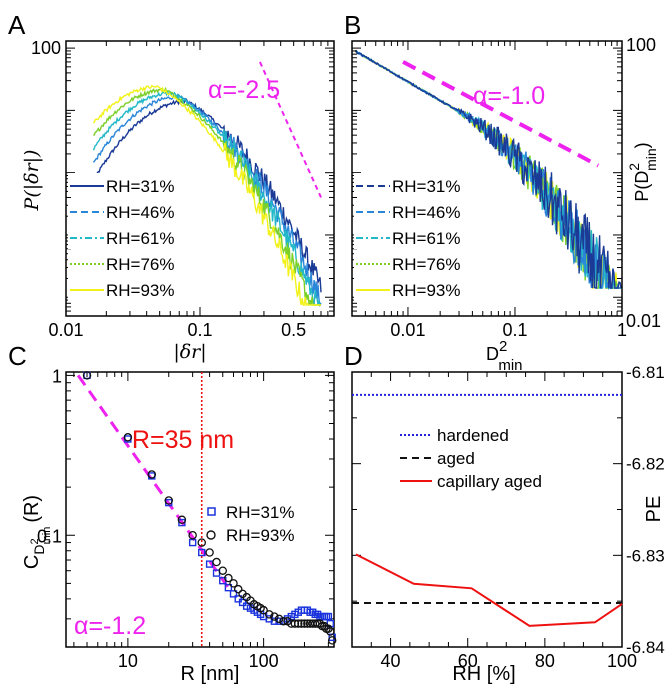 The width and height of the screenshot is (670, 688). I want to click on panel-a-y-label: P(|δr|), so click(32, 181).